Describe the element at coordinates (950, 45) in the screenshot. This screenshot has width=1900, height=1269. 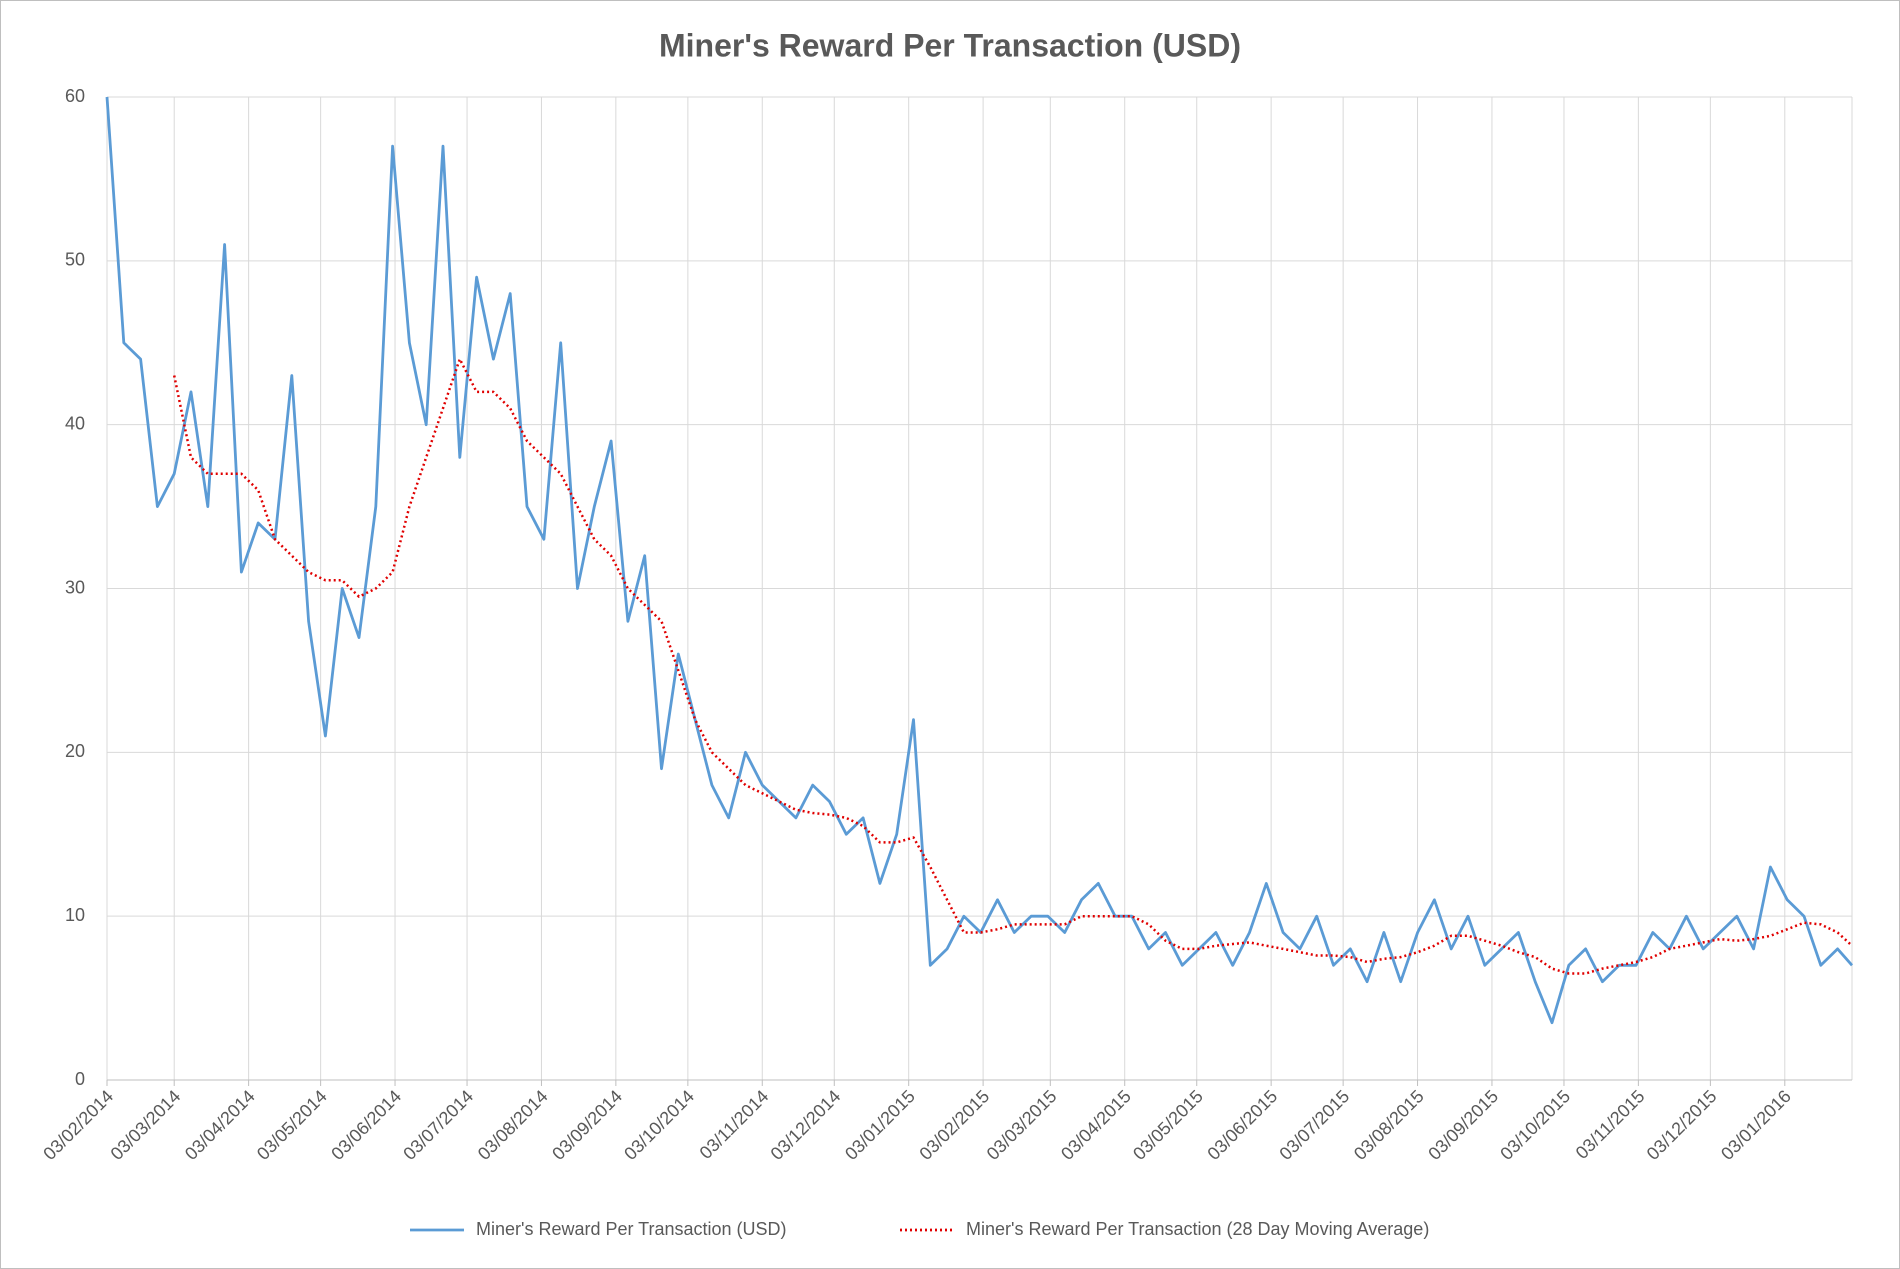
I see `chart-title: Miner's Reward Per Transaction (USD)` at that location.